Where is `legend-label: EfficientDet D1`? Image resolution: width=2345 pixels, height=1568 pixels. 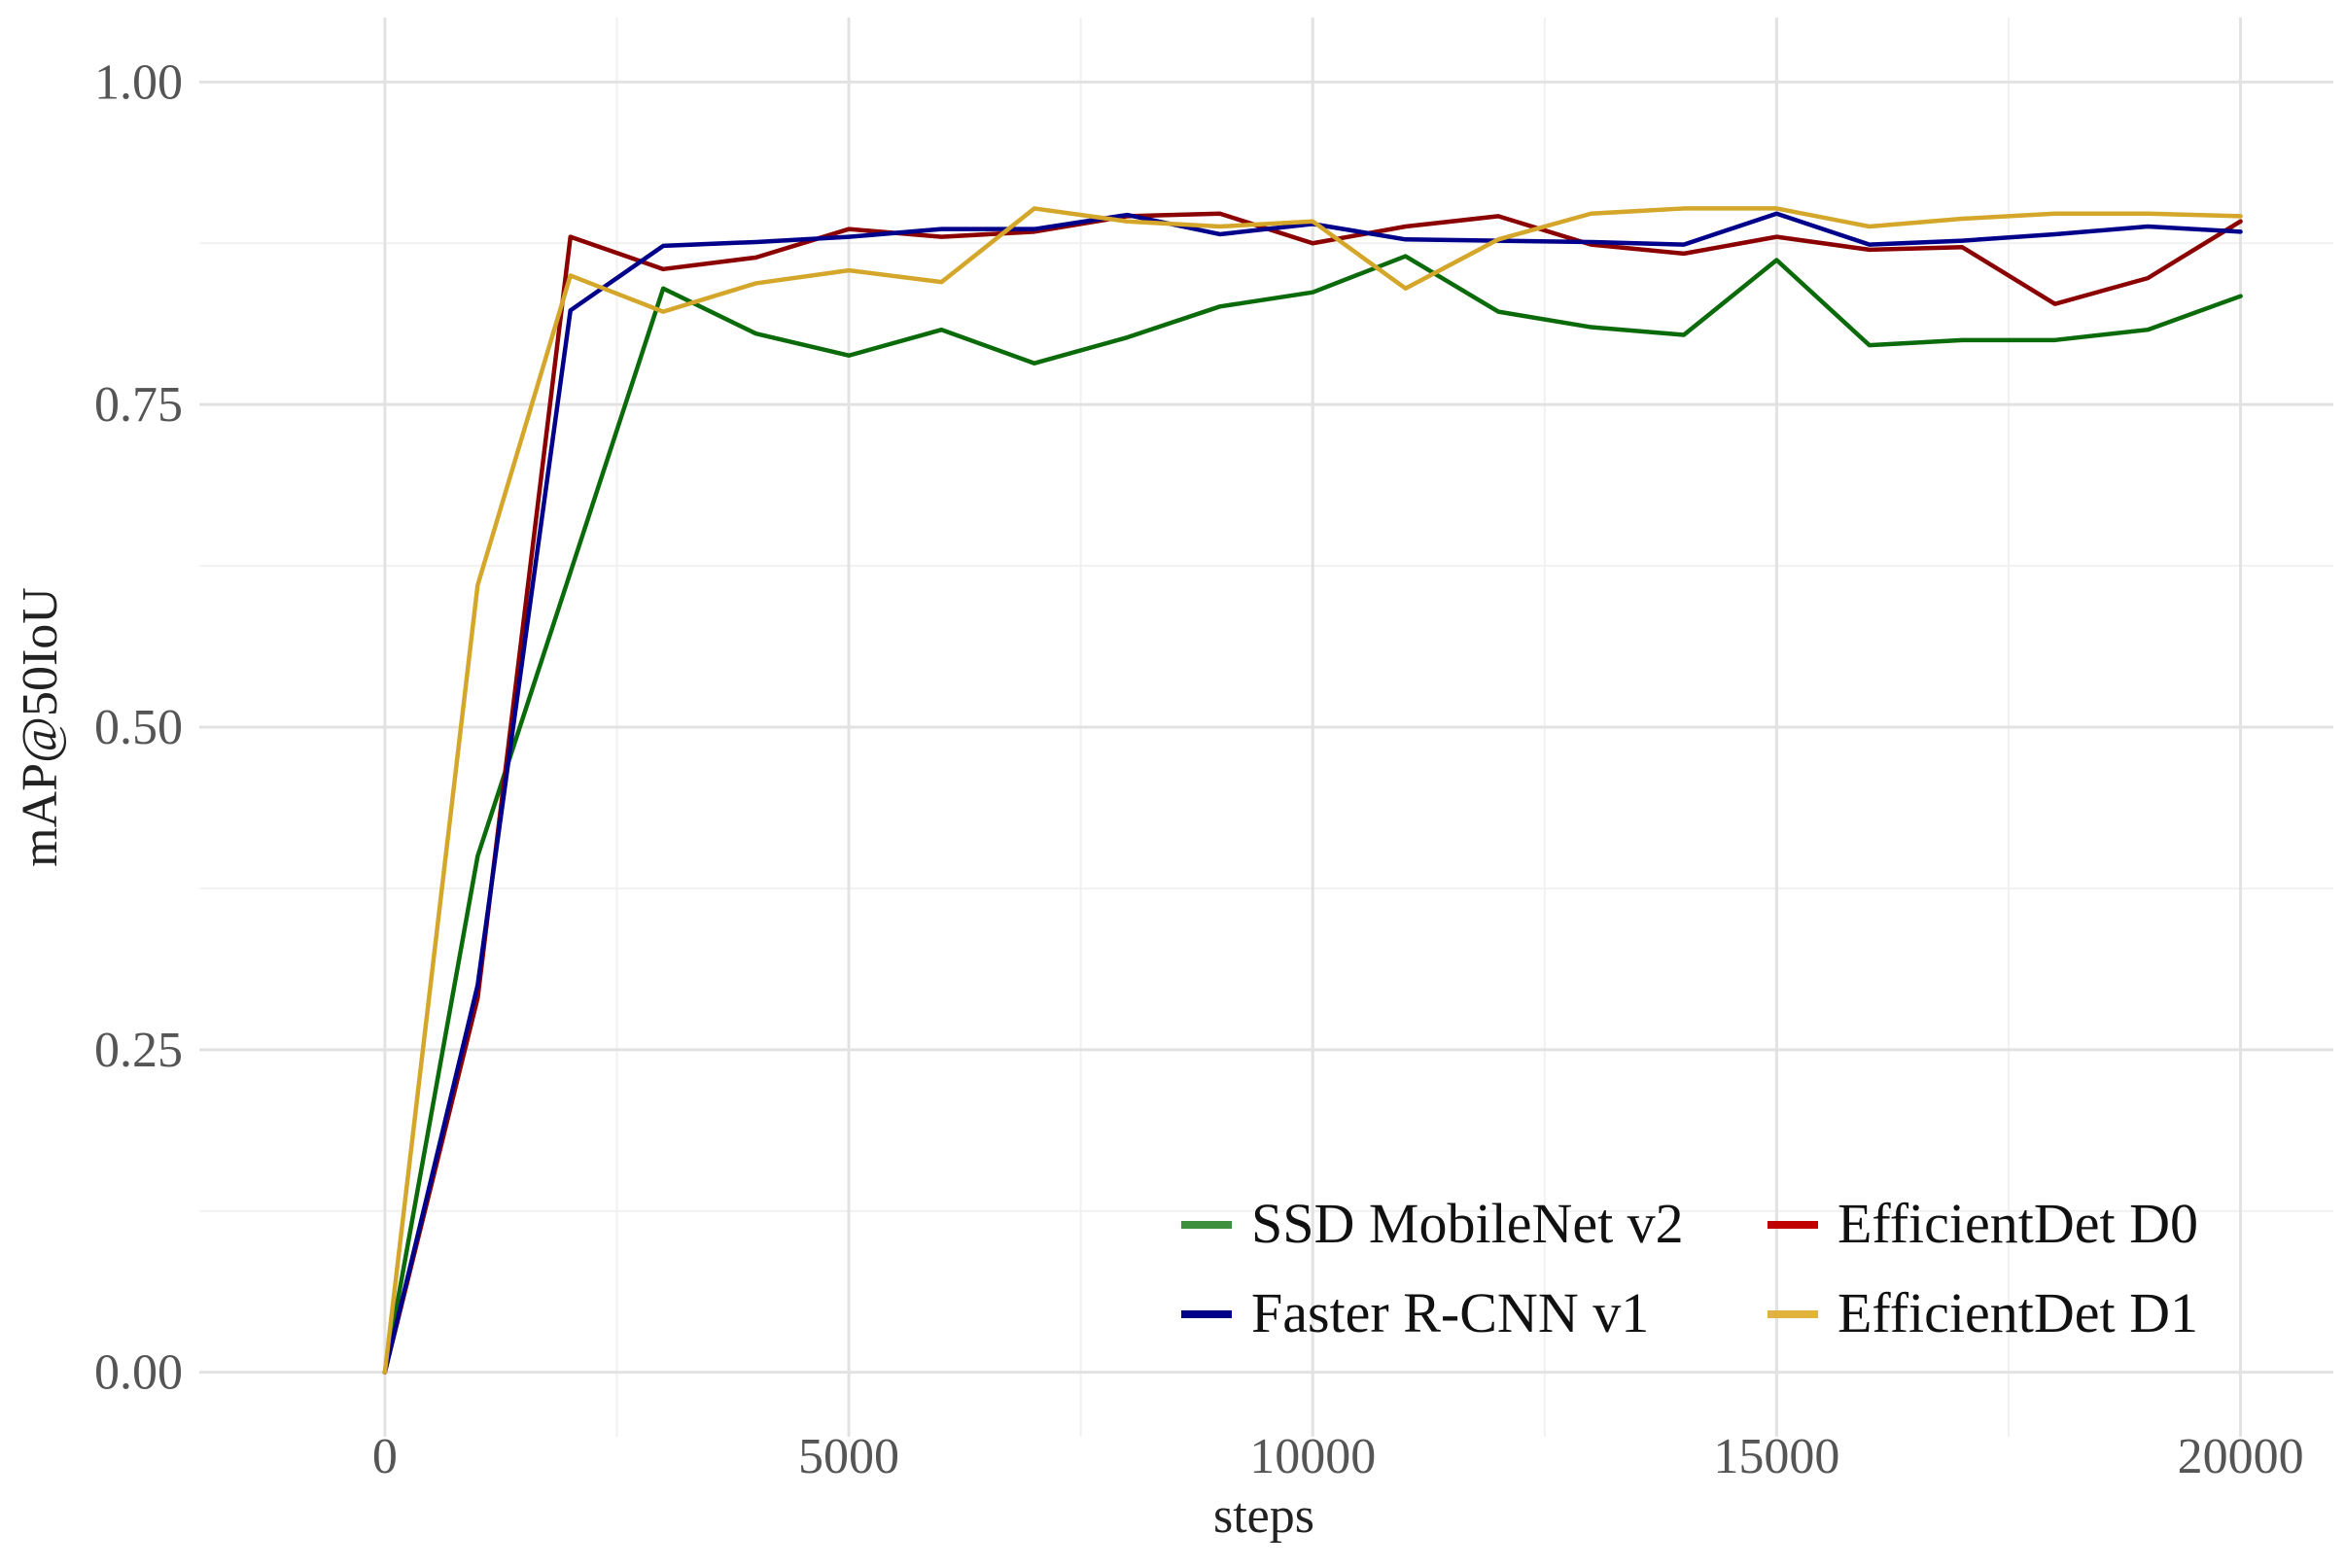 legend-label: EfficientDet D1 is located at coordinates (2018, 1312).